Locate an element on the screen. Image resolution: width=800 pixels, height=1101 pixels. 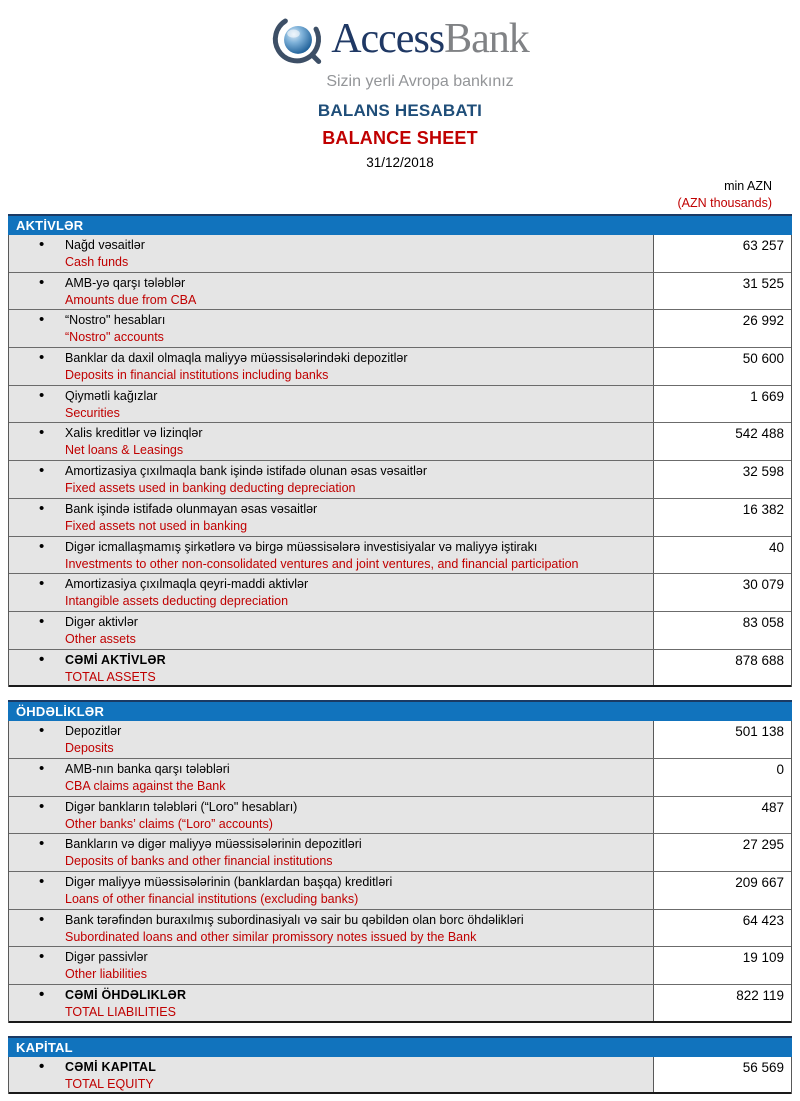
row-label-az: CƏMİ AKTİVLƏR is located at coordinates (115, 659).